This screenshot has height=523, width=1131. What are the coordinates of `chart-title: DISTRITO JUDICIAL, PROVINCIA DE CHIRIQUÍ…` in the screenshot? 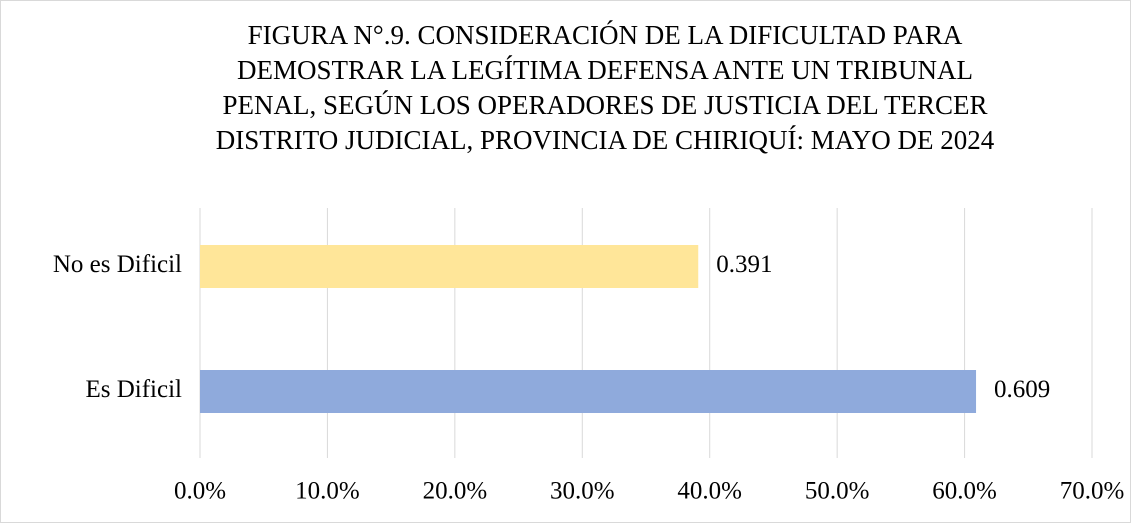 It's located at (605, 140).